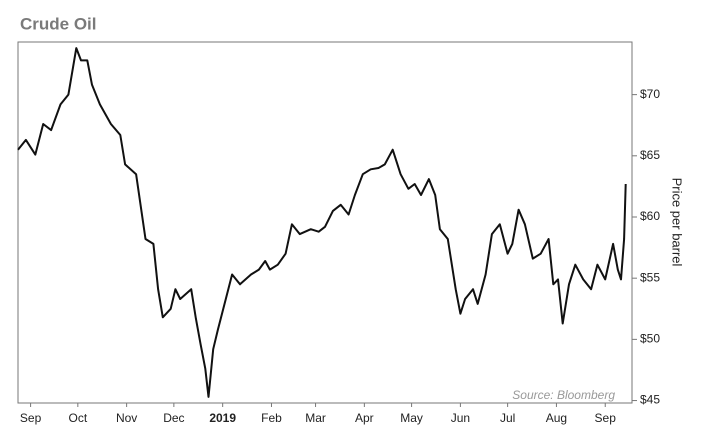 The image size is (708, 435). What do you see at coordinates (315, 418) in the screenshot?
I see `x-tick-label: Mar` at bounding box center [315, 418].